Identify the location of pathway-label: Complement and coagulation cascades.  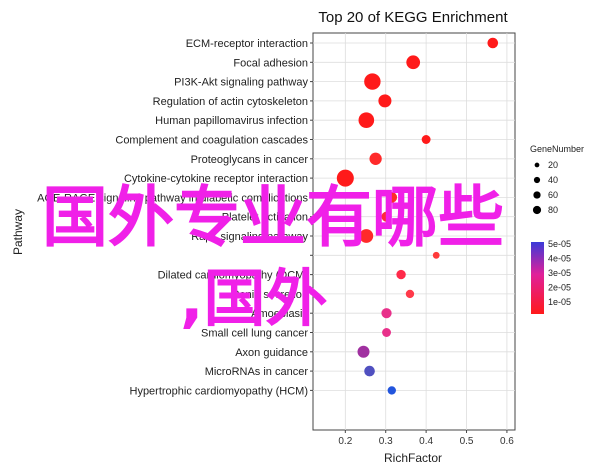
(211, 141).